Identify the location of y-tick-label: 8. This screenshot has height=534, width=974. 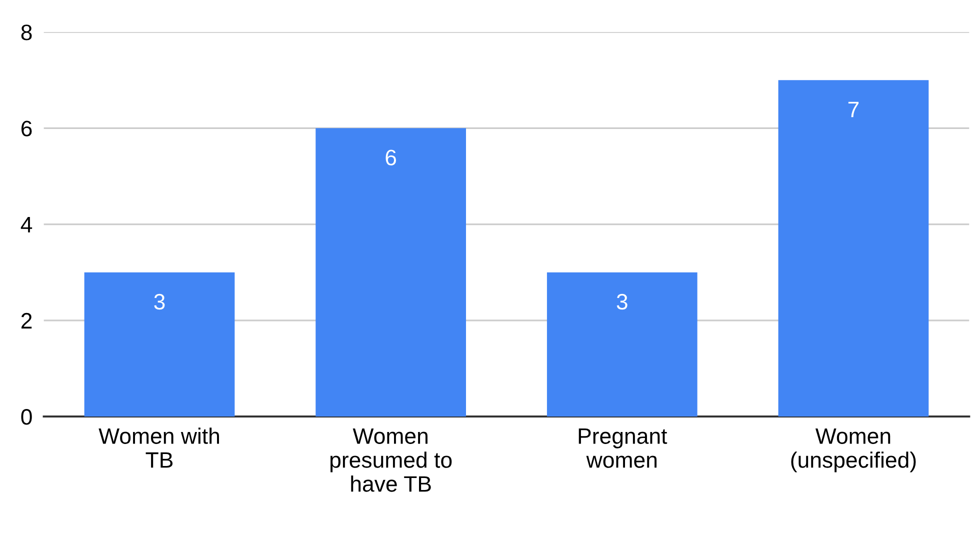
(26, 32).